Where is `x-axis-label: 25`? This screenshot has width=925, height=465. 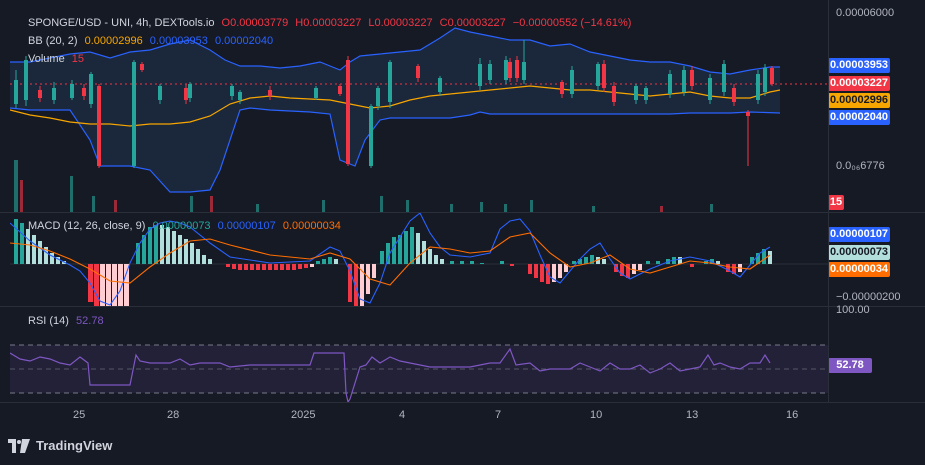 x-axis-label: 25 is located at coordinates (79, 415).